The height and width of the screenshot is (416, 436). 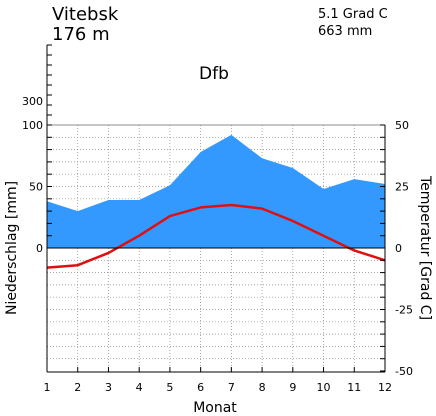 What do you see at coordinates (39, 248) in the screenshot?
I see `left-tick-label: 0` at bounding box center [39, 248].